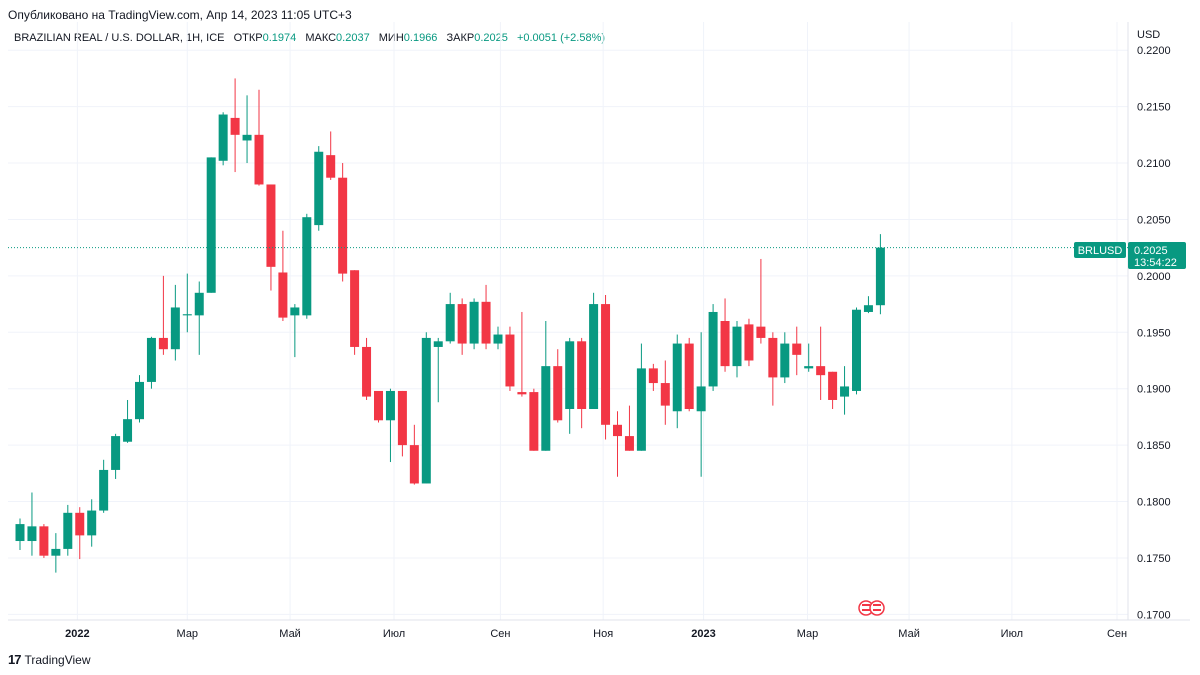  I want to click on price-tick-label: 0.1900, so click(1154, 390).